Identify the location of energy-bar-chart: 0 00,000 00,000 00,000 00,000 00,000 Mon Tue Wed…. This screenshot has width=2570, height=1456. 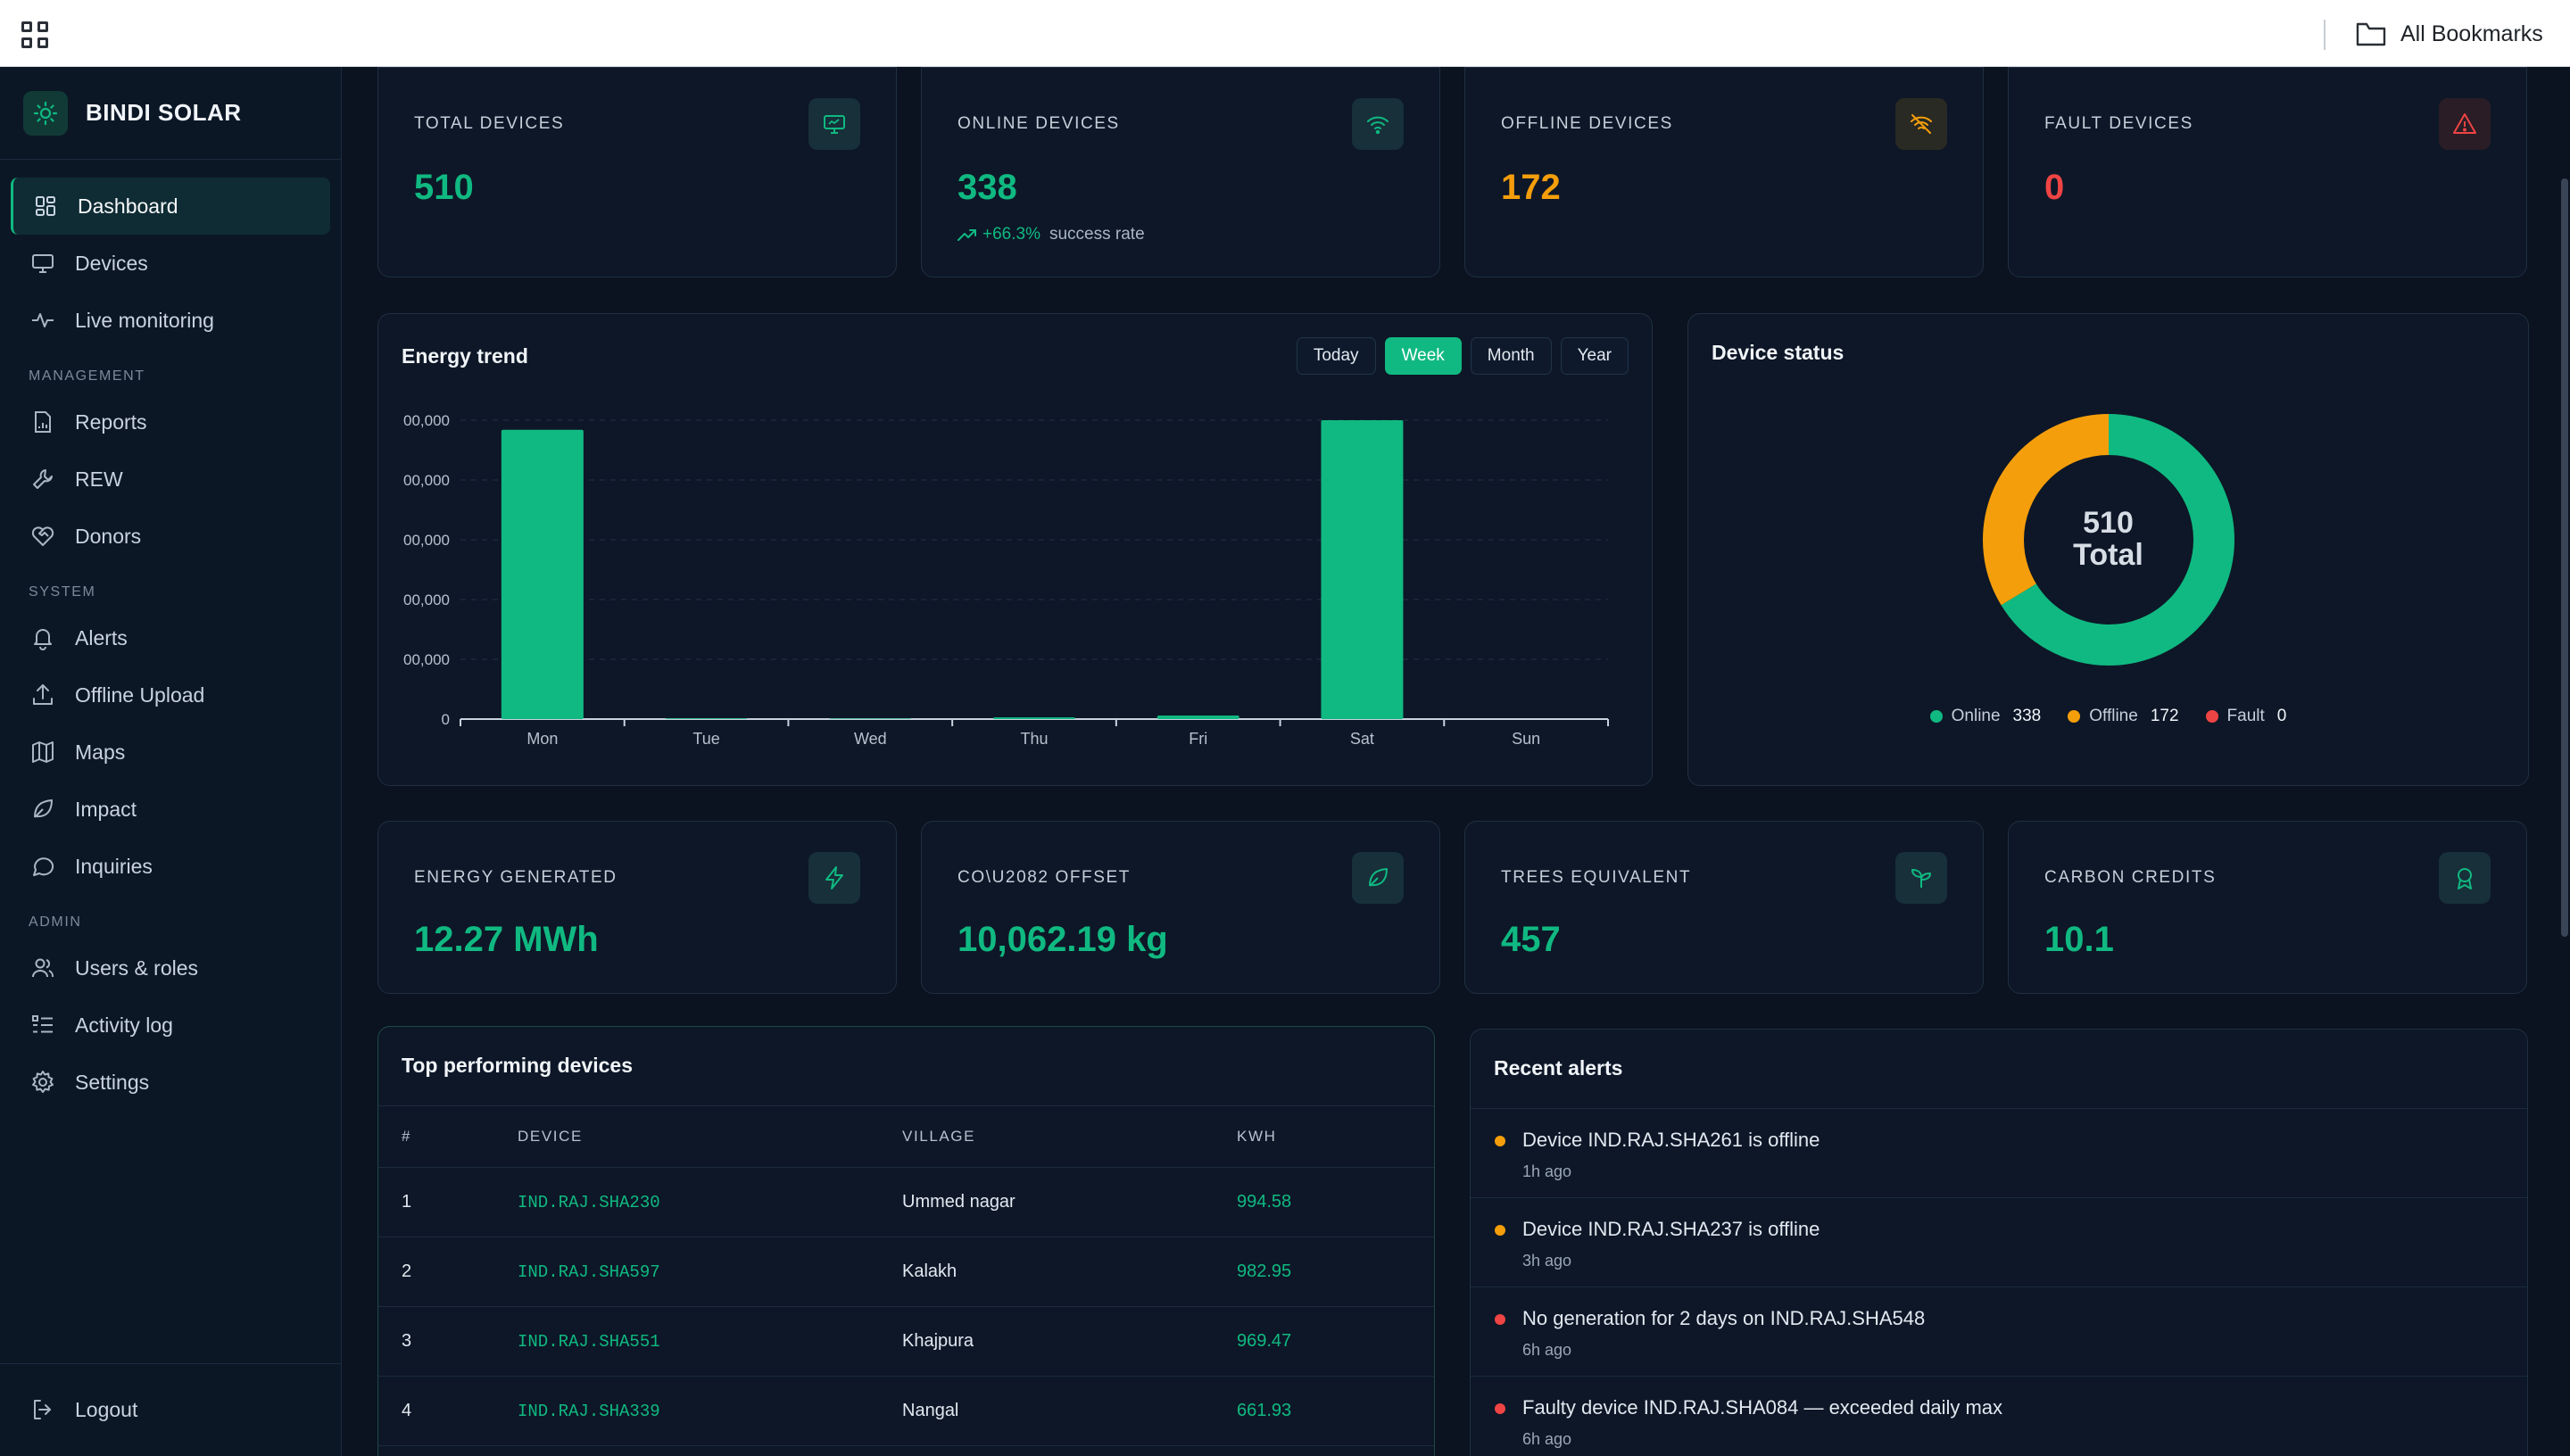
(1006, 580).